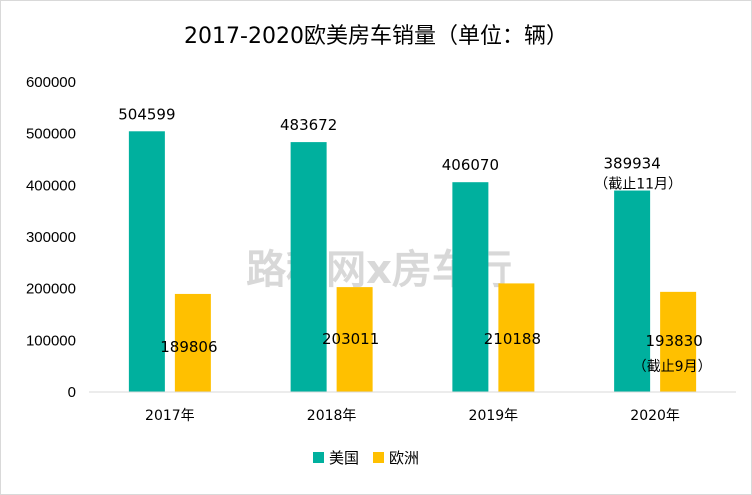  Describe the element at coordinates (308, 125) in the screenshot. I see `data-label: 483672` at that location.